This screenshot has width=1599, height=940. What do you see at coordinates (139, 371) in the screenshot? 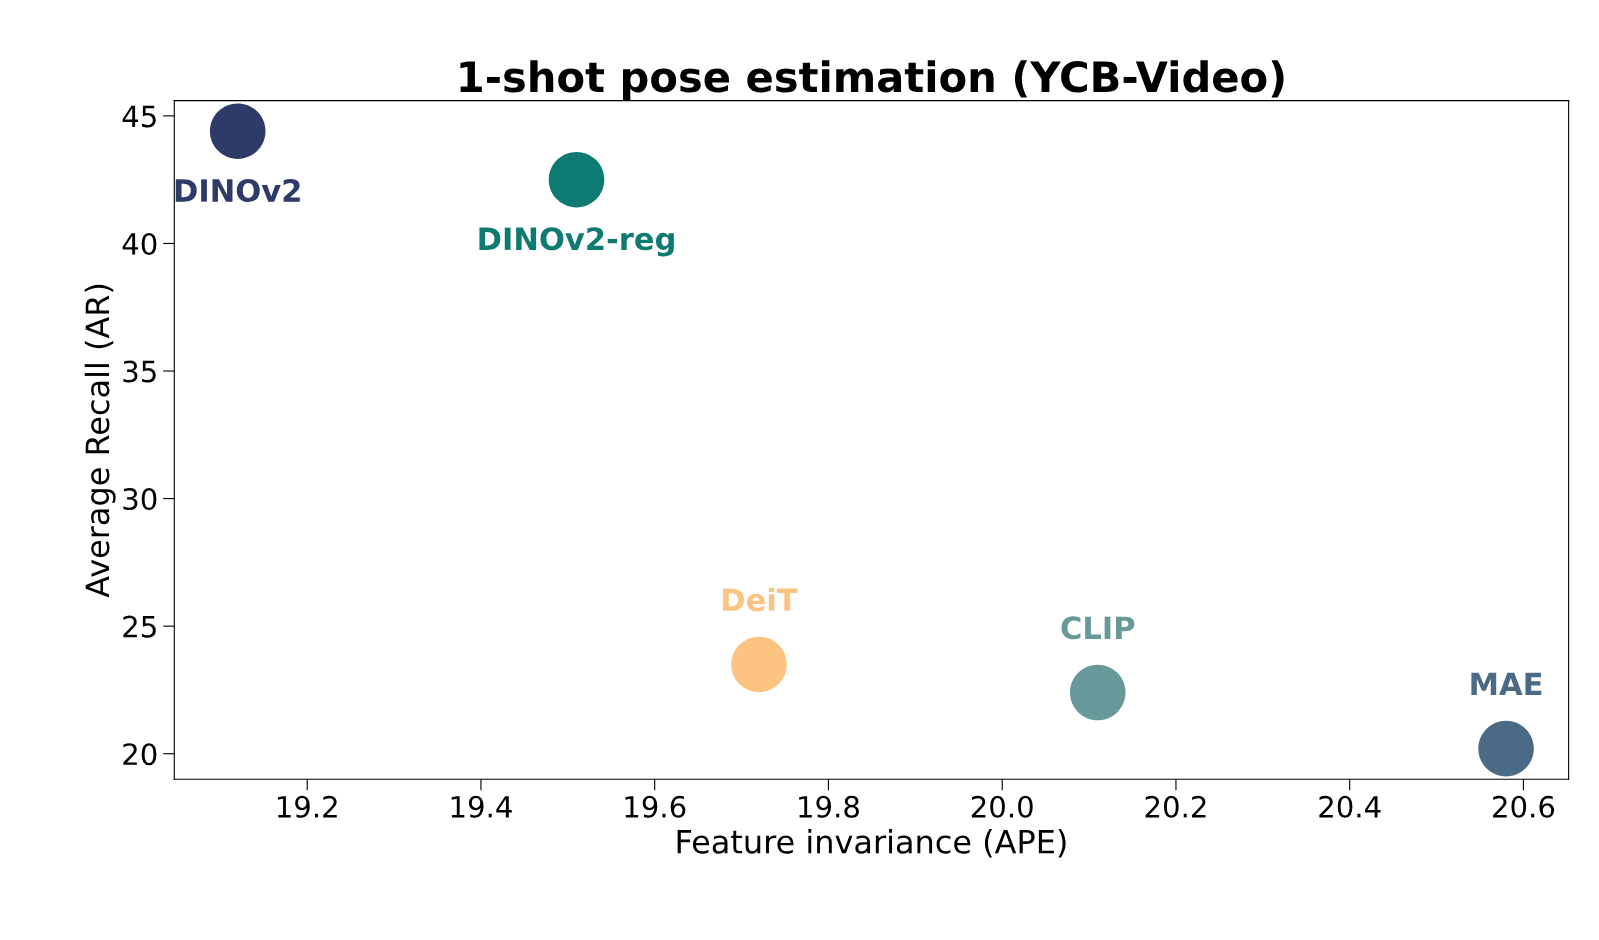
I see `y-tick-label: 35` at bounding box center [139, 371].